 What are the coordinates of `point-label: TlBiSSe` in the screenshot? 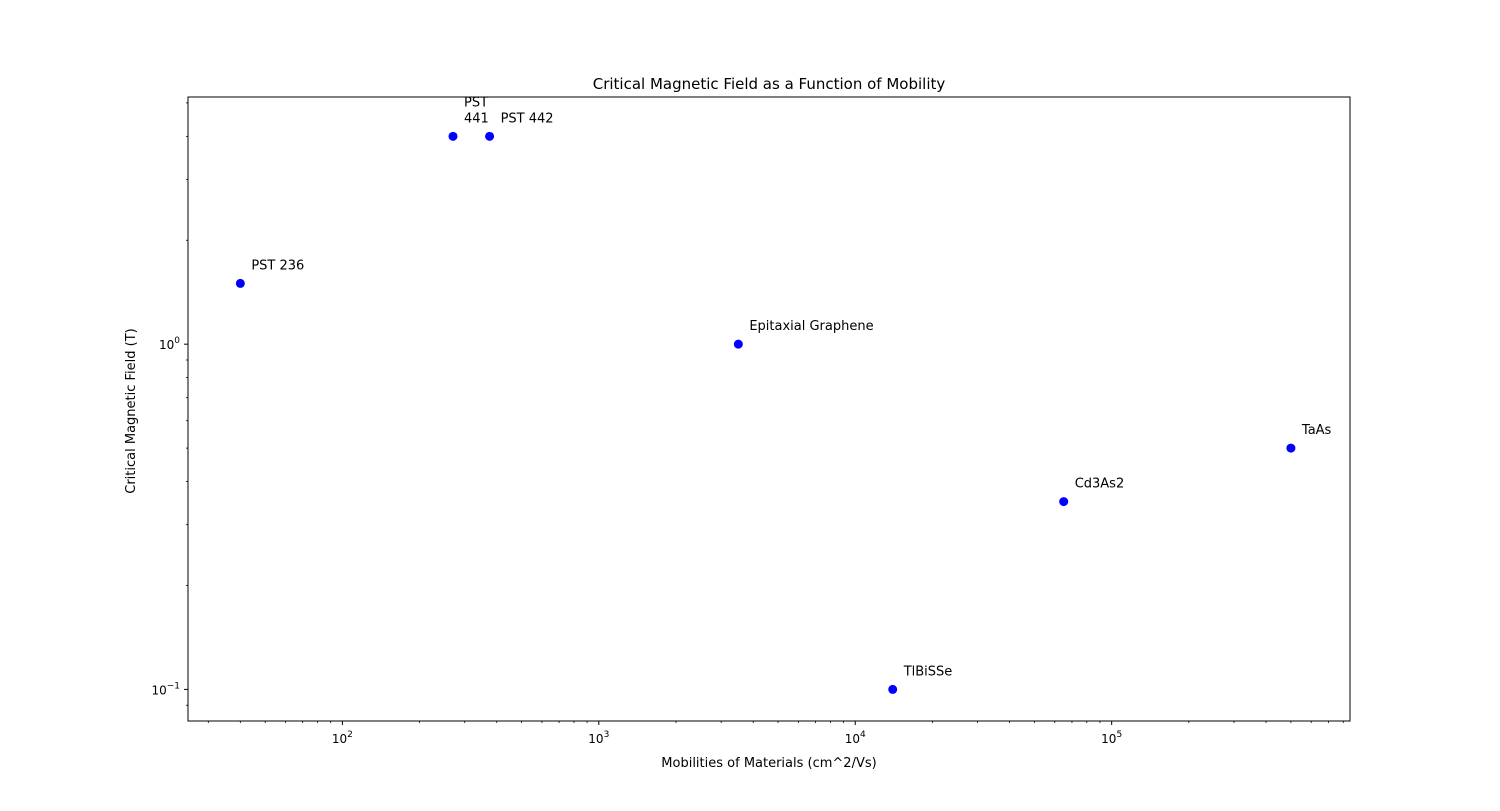 It's located at (928, 671).